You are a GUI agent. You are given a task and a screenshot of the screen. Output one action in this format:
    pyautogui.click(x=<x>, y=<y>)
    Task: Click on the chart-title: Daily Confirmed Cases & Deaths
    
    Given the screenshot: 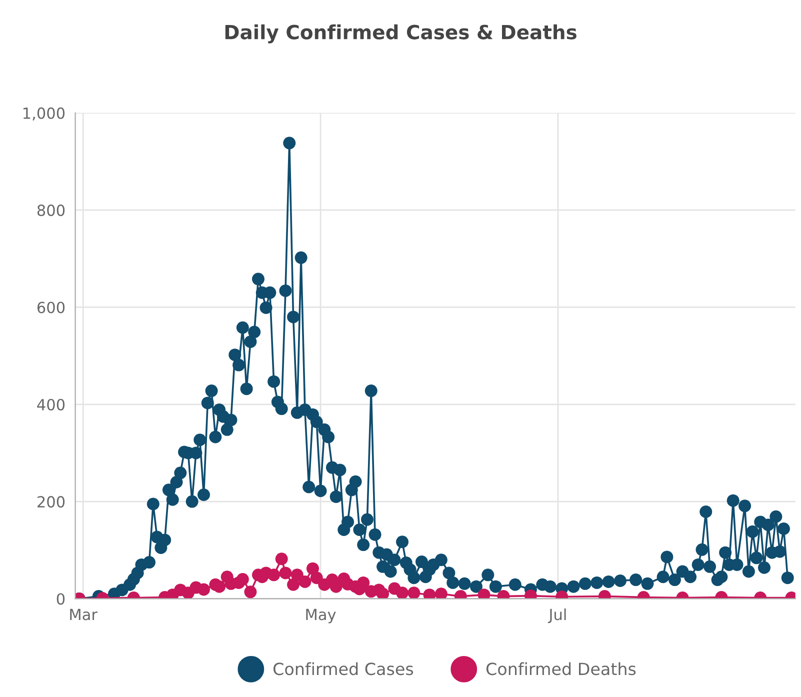 What is the action you would take?
    pyautogui.click(x=400, y=34)
    